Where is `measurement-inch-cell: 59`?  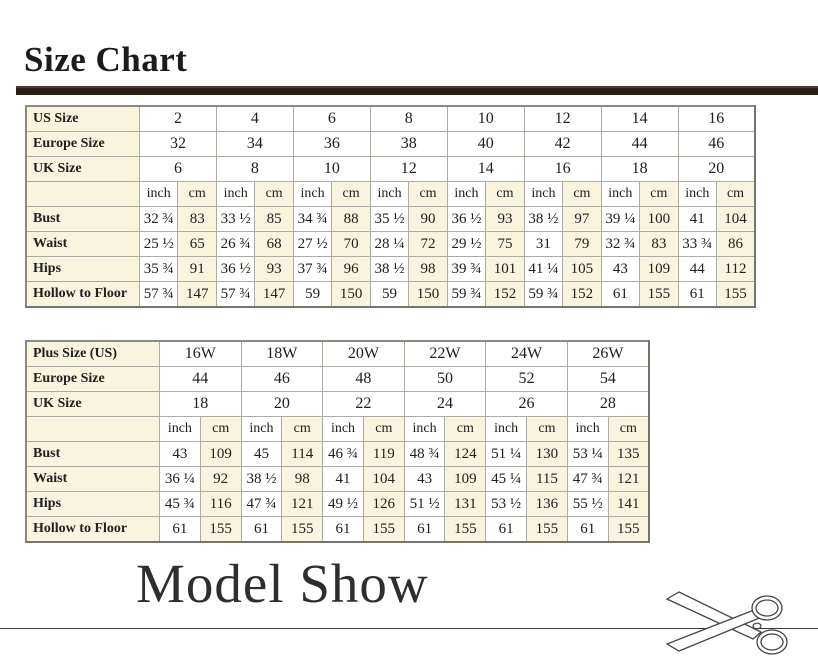 measurement-inch-cell: 59 is located at coordinates (389, 294).